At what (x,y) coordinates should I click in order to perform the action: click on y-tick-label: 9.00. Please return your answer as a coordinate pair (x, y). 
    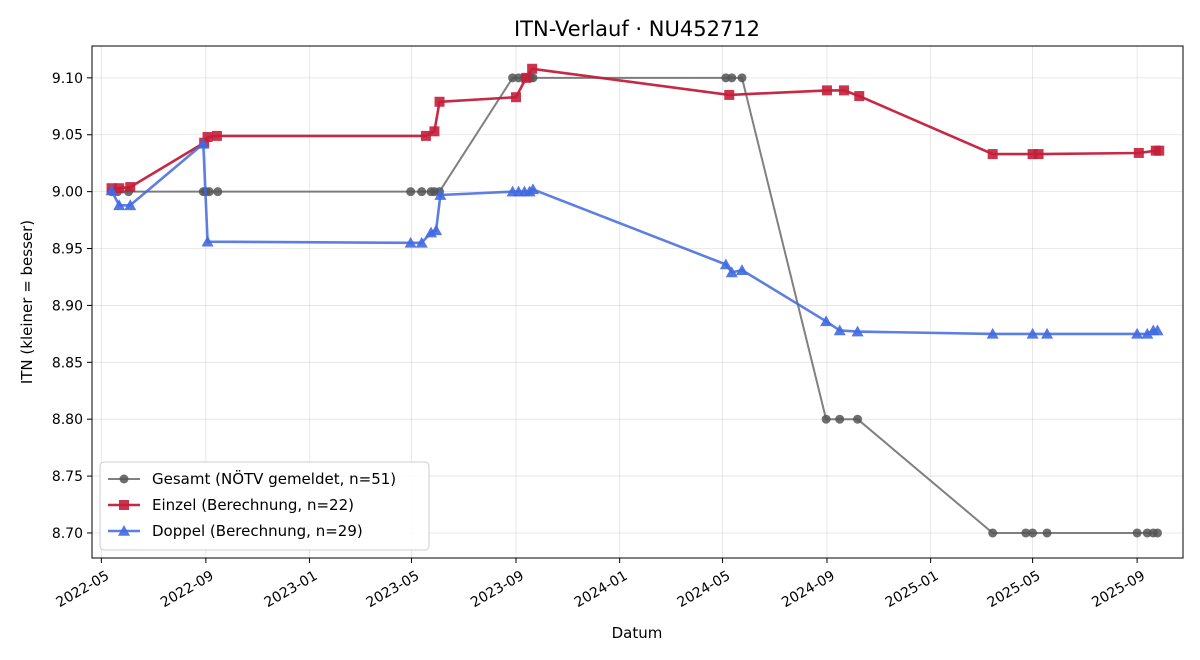
    Looking at the image, I should click on (67, 193).